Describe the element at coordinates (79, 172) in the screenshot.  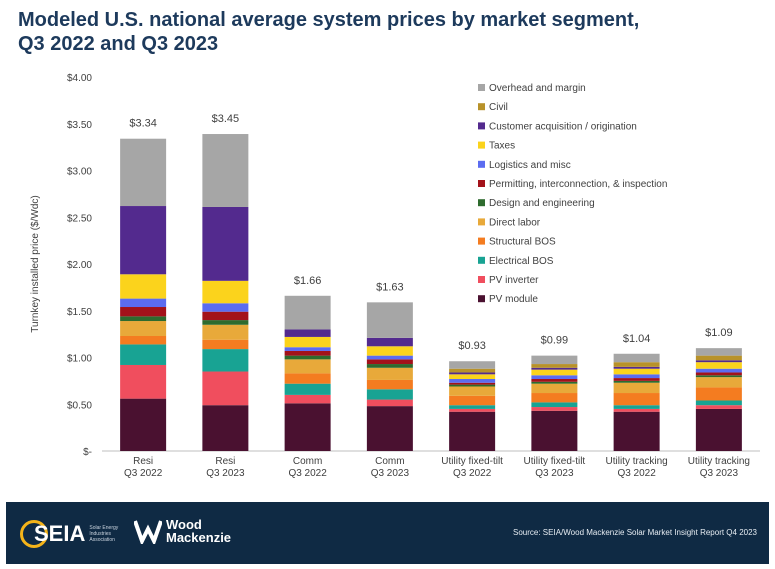
I see `y-tick-label: $3.00` at that location.